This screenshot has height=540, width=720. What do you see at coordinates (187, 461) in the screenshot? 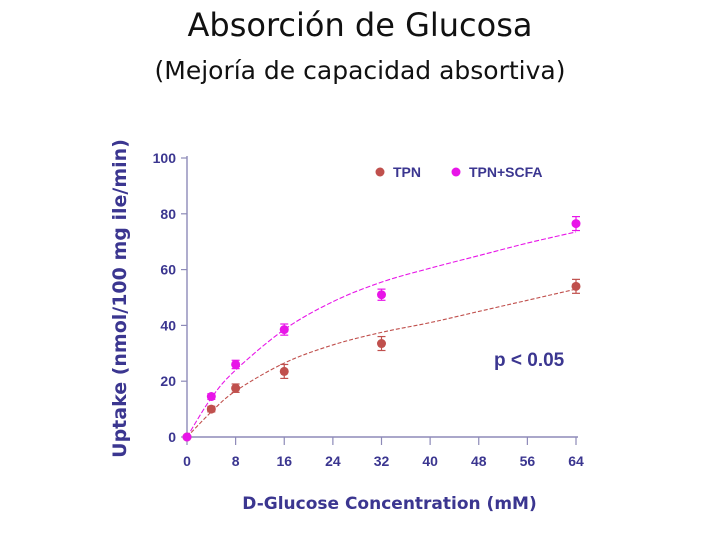
I see `x-tick-label: 0` at bounding box center [187, 461].